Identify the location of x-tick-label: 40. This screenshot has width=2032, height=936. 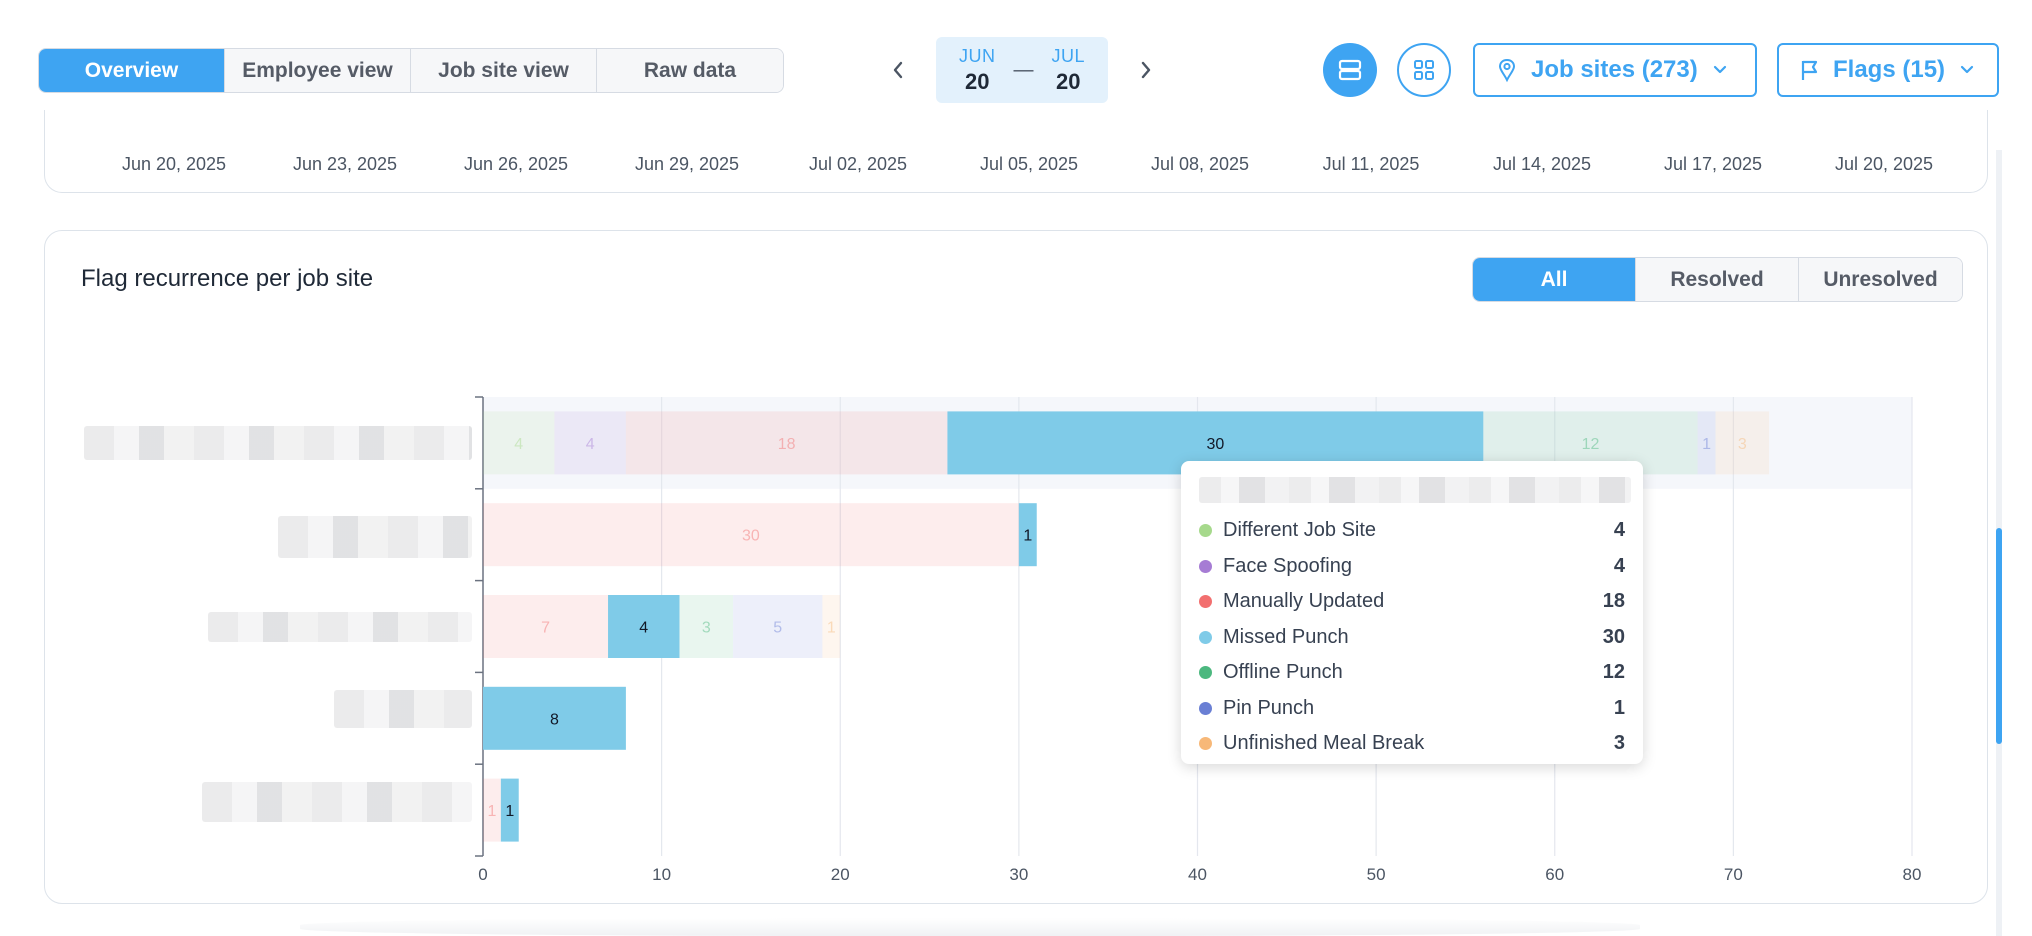
(1197, 874).